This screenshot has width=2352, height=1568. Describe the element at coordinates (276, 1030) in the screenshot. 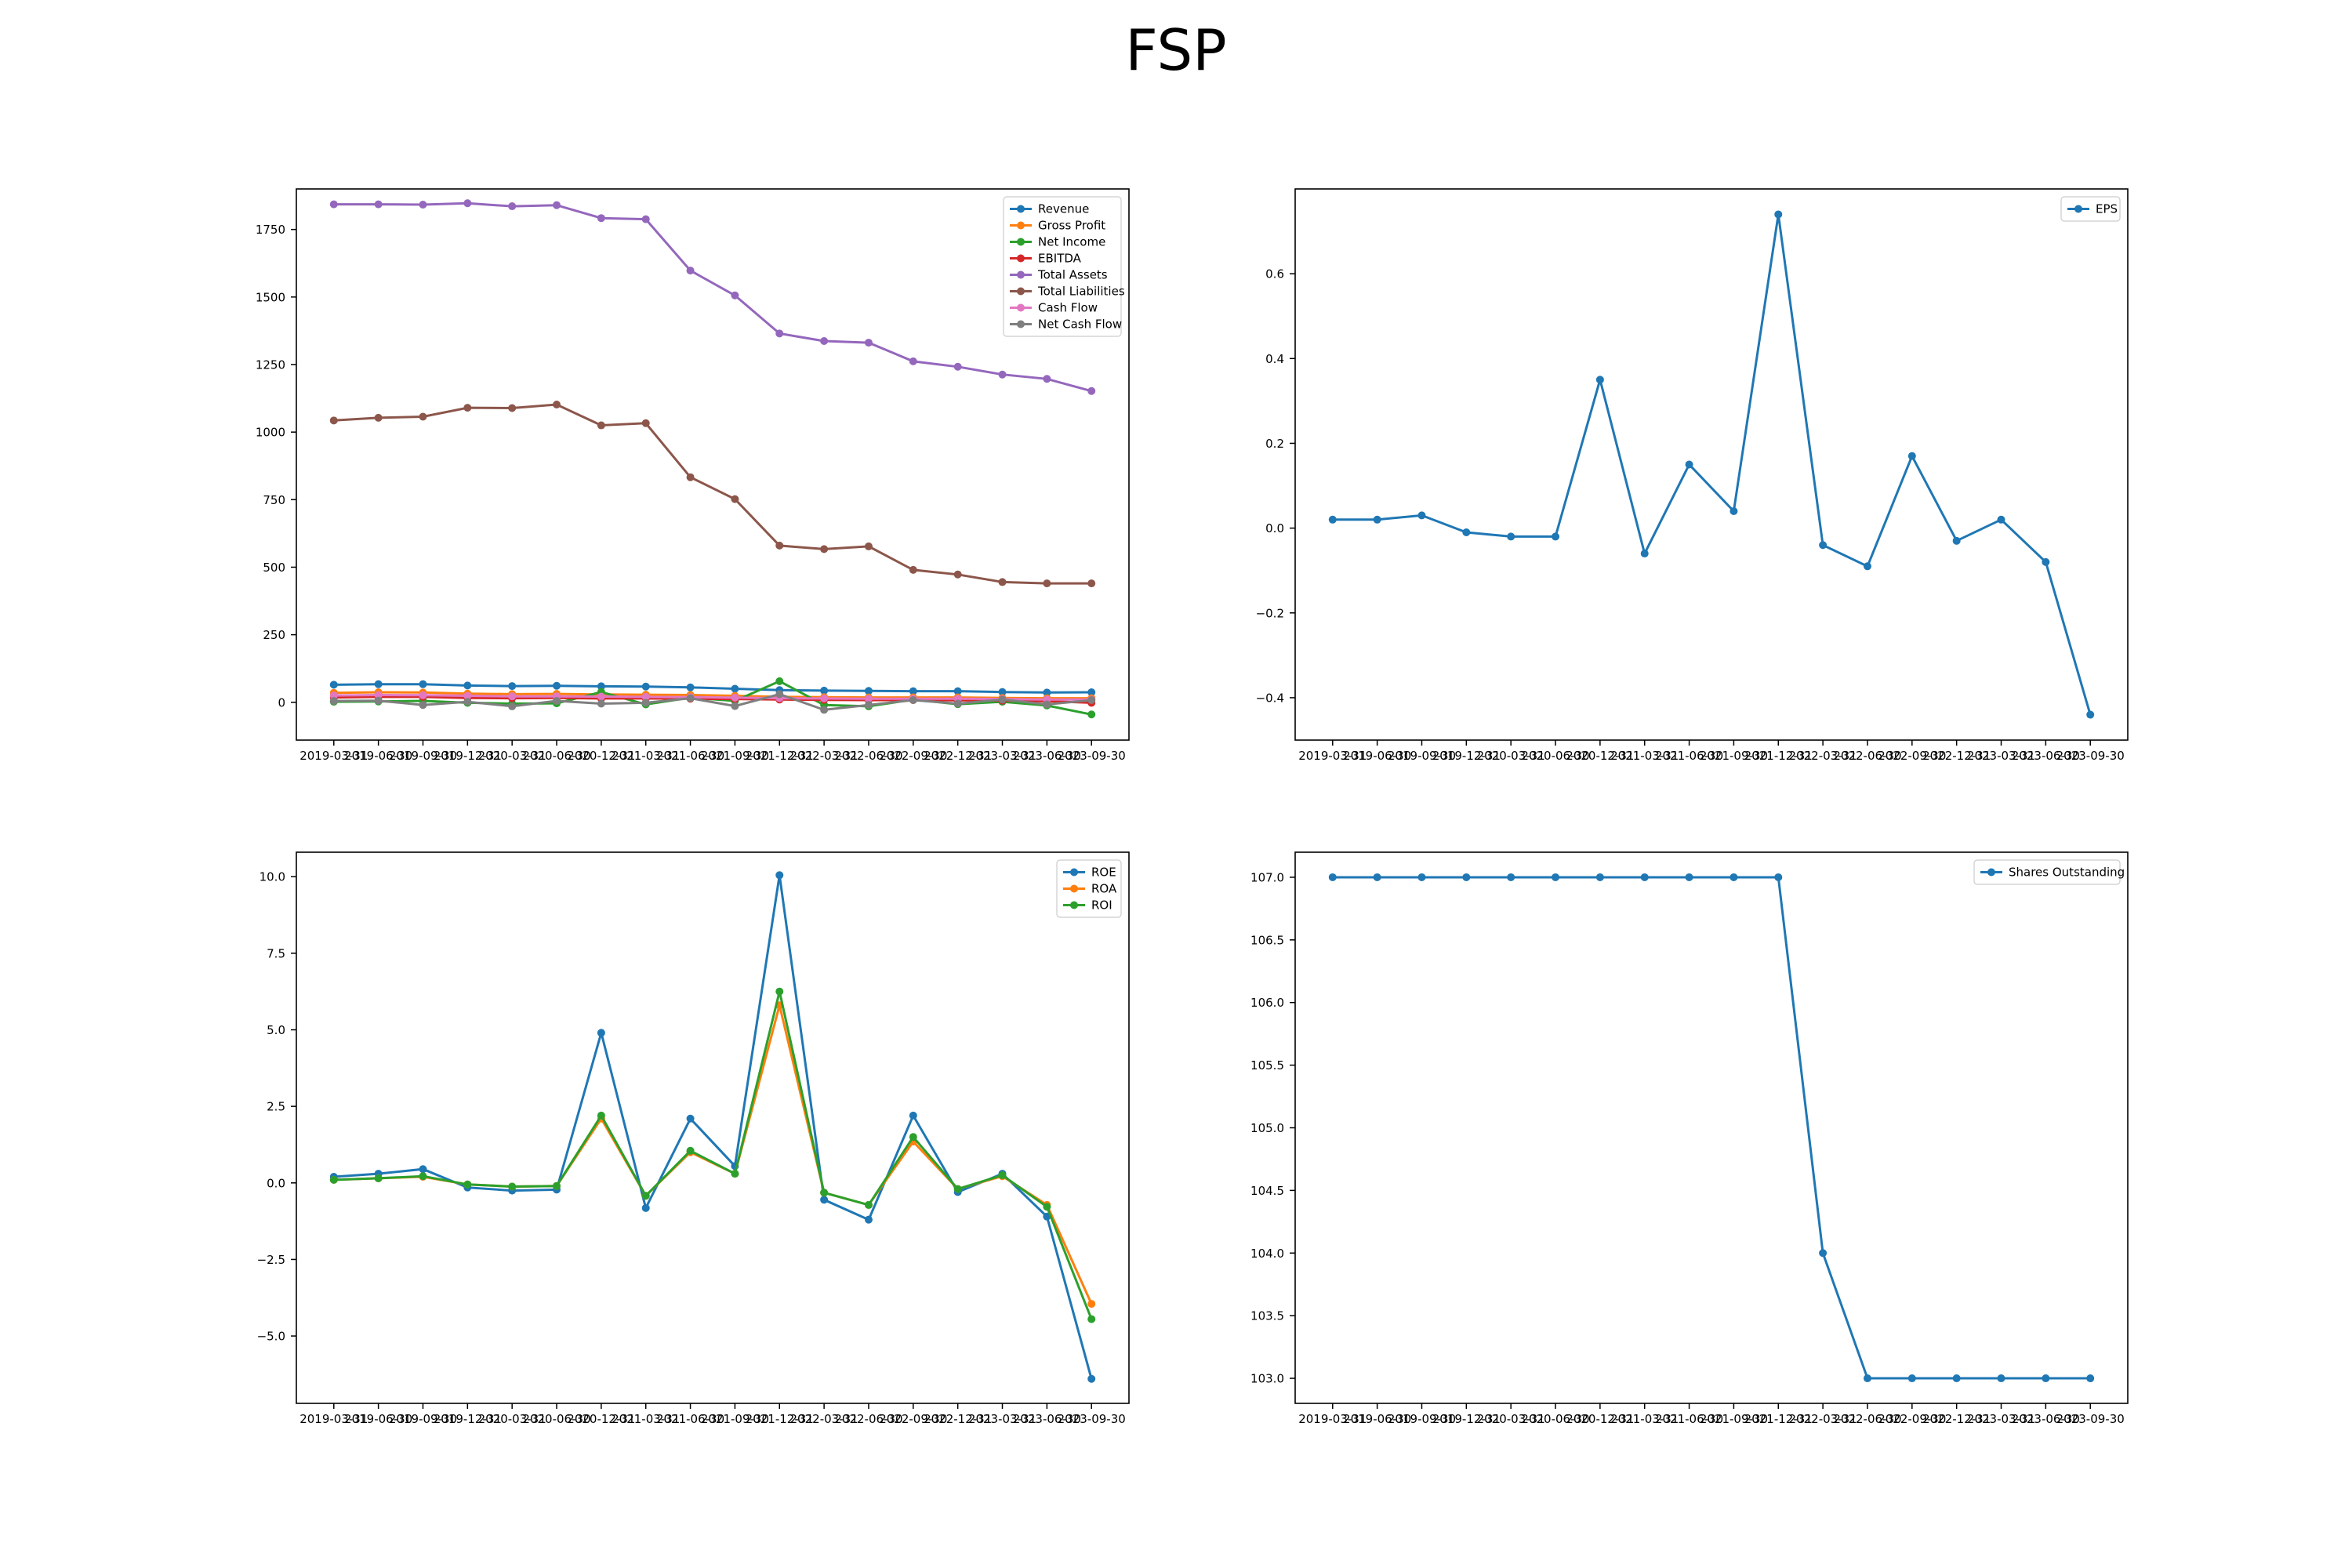

I see `y-tick-label: 5.0` at that location.